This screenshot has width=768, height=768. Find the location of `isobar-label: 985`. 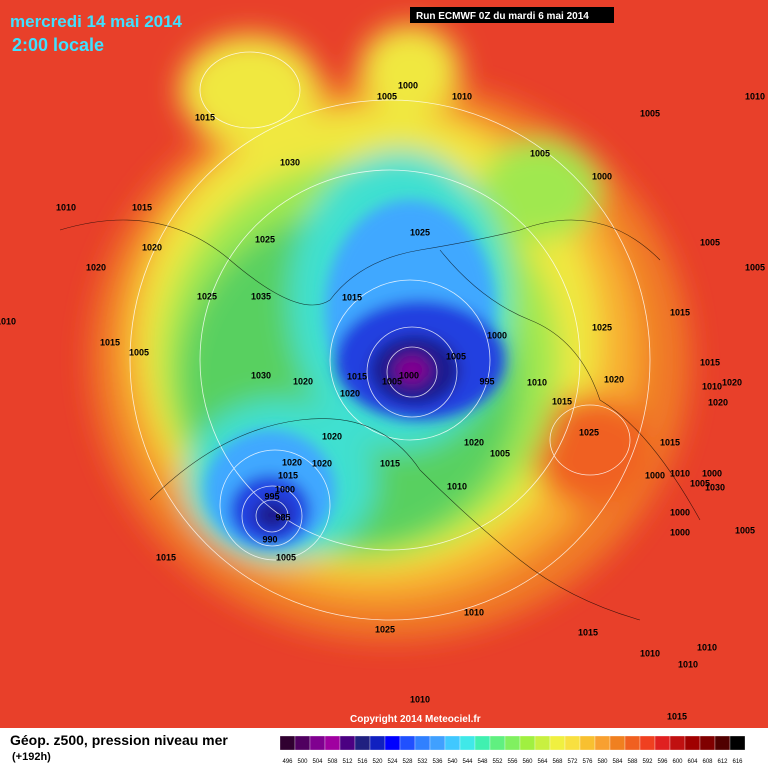

isobar-label: 985 is located at coordinates (282, 517).